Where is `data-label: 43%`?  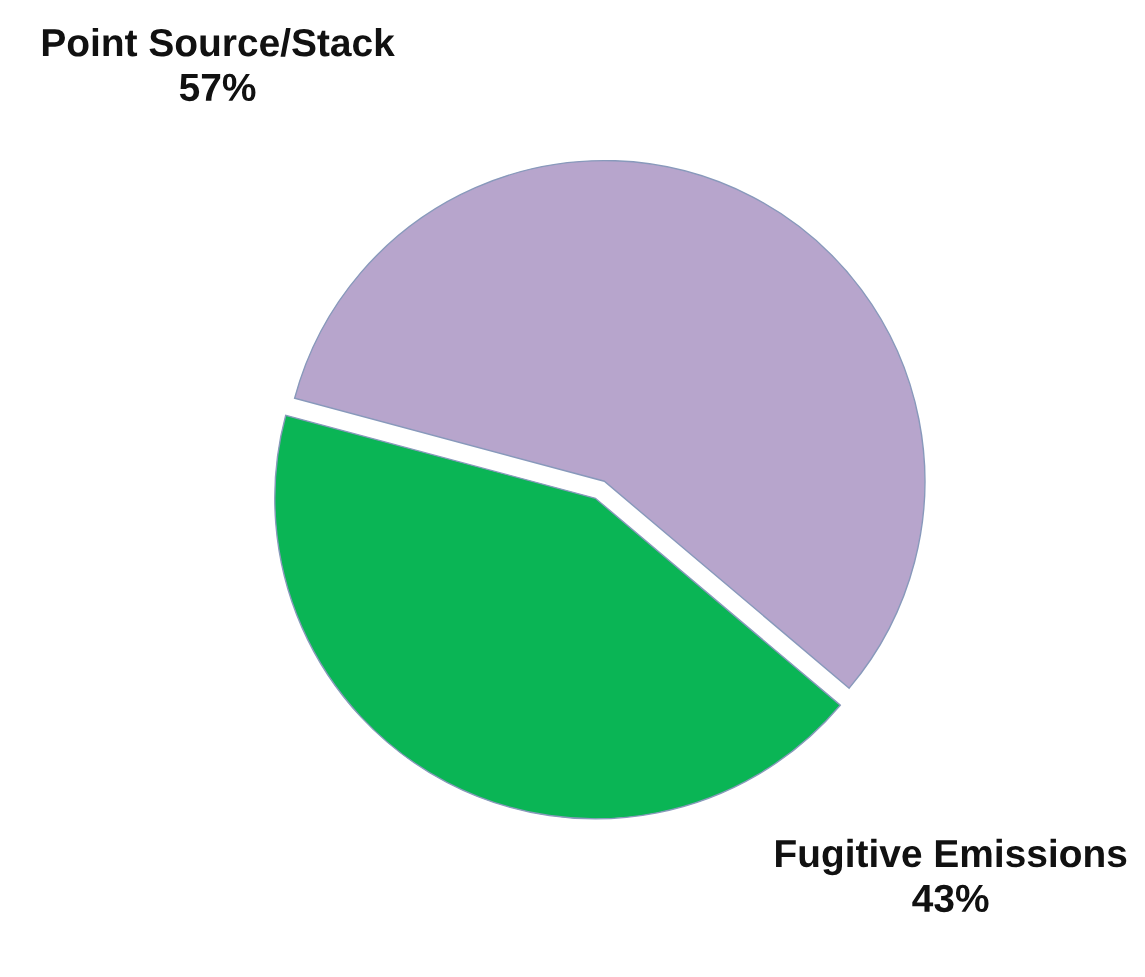 data-label: 43% is located at coordinates (950, 898).